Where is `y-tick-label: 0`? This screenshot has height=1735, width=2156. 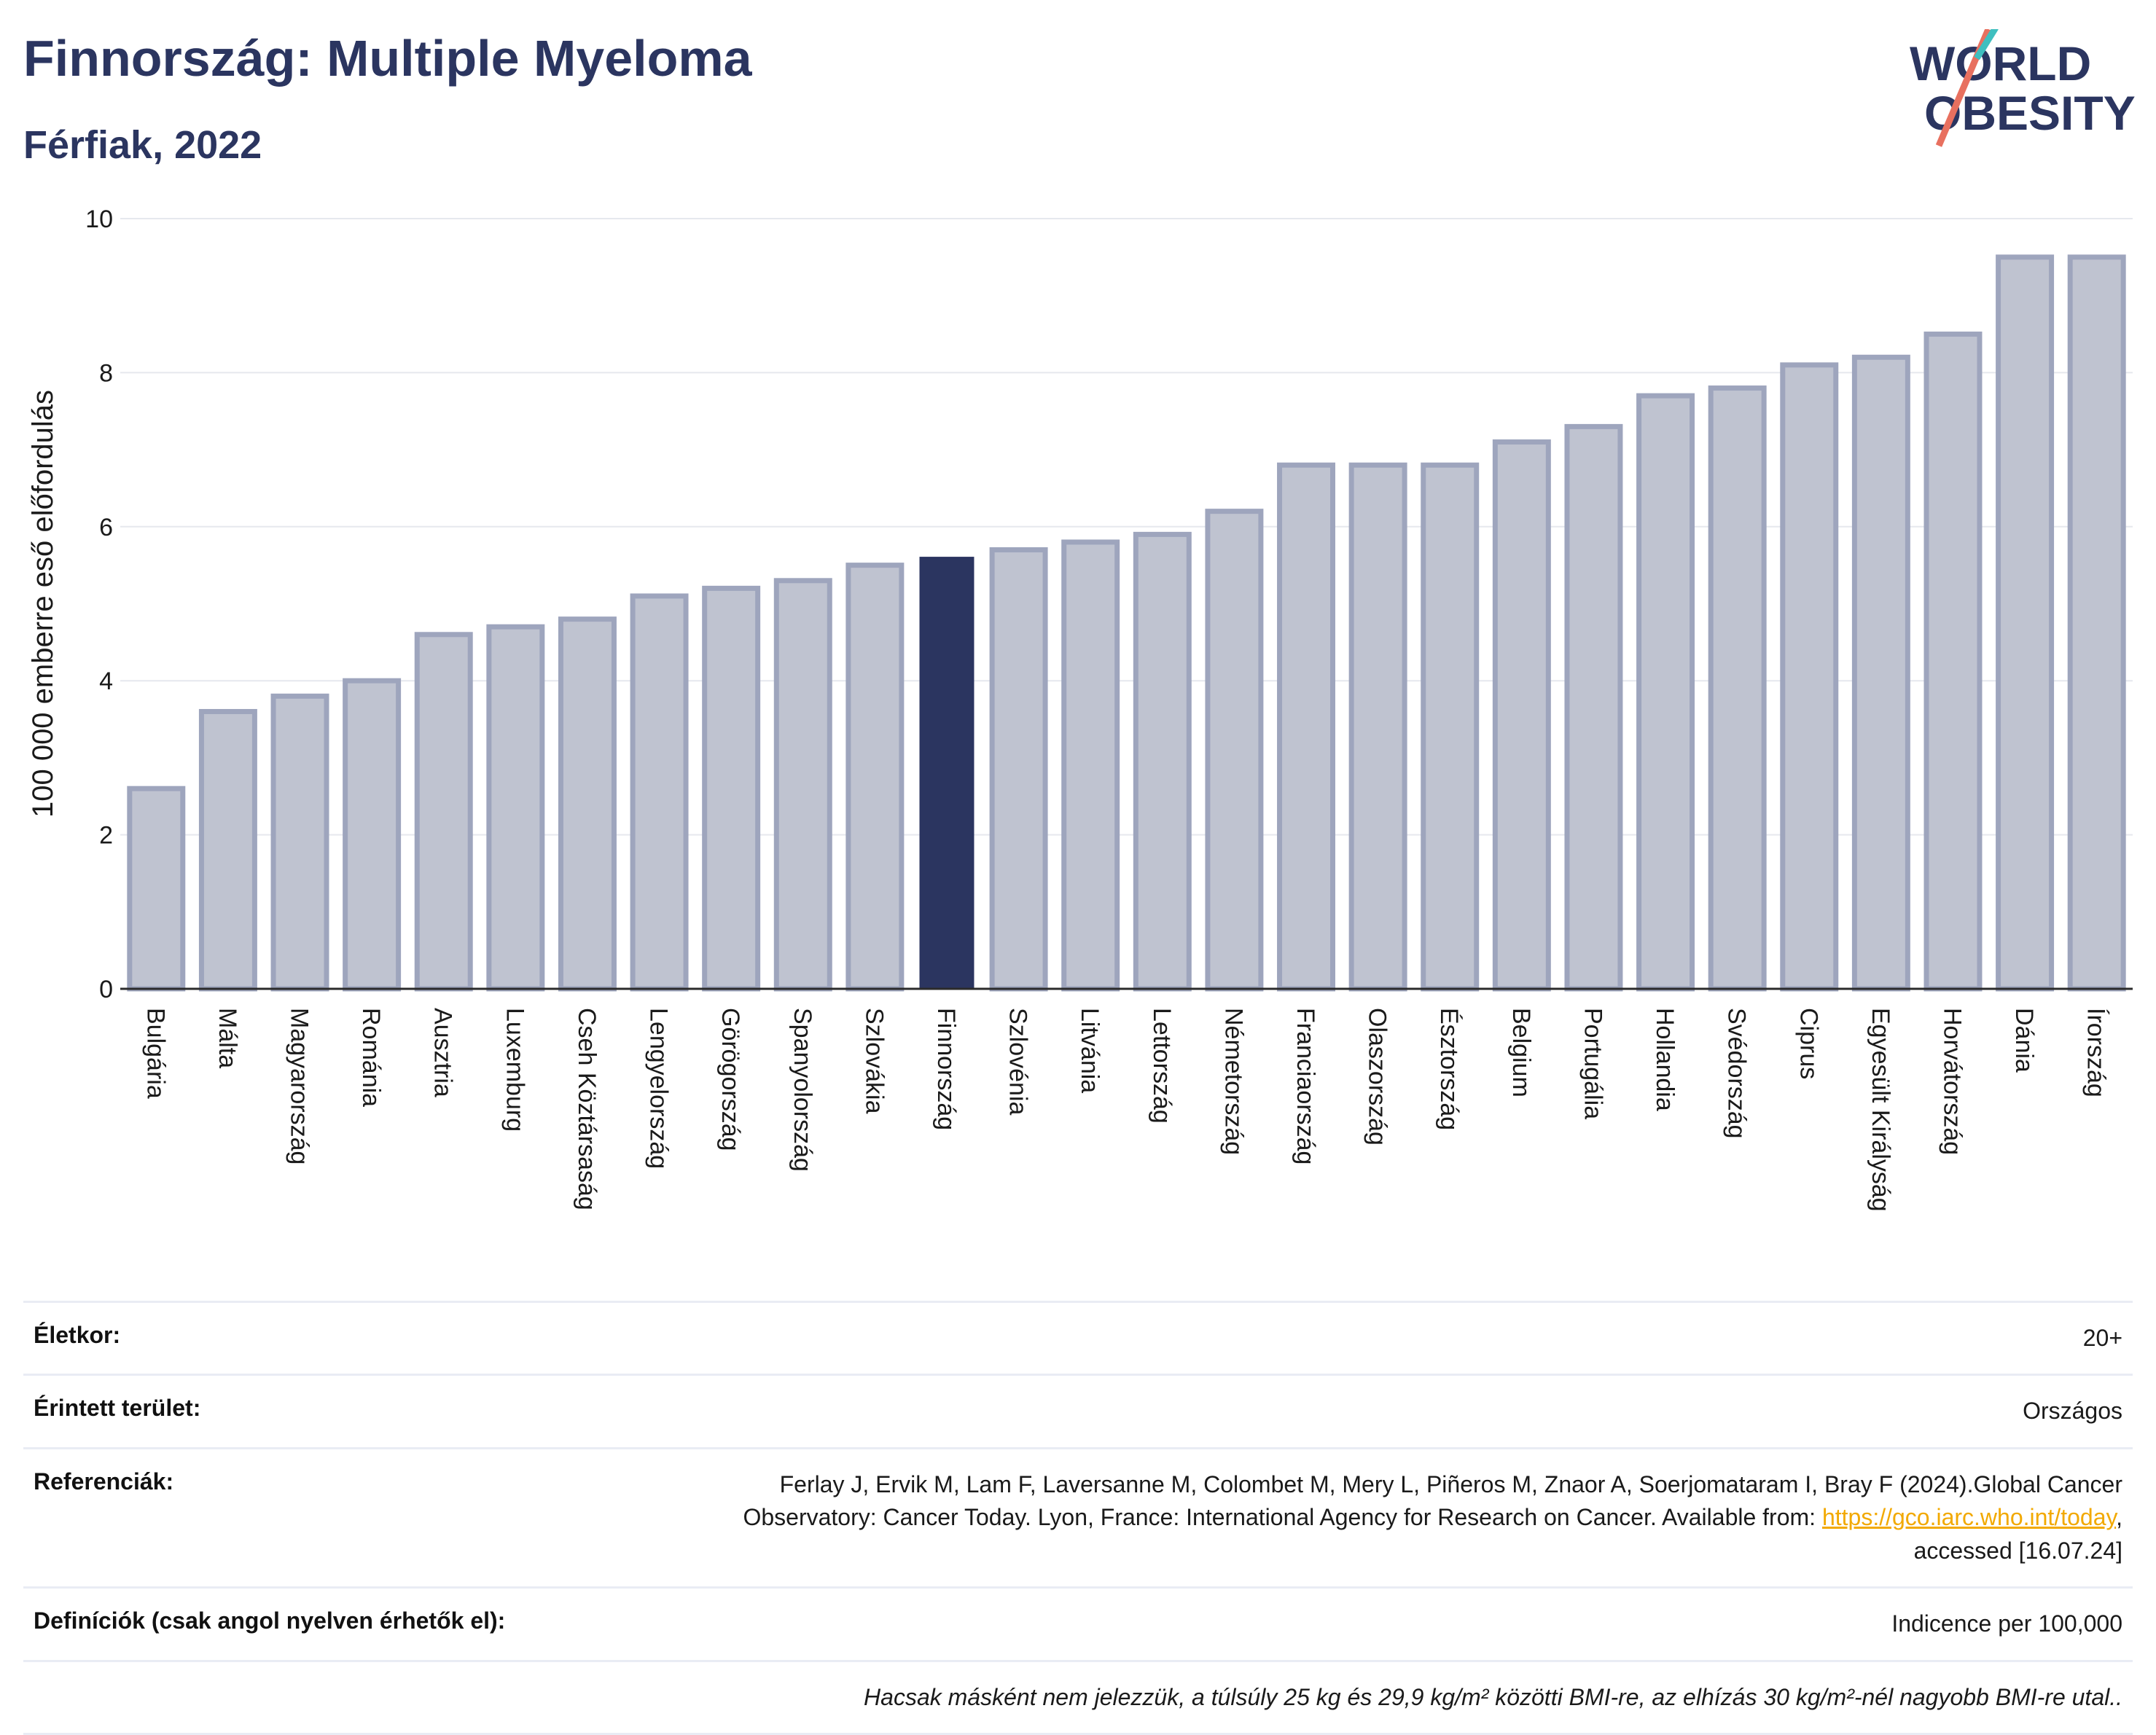 y-tick-label: 0 is located at coordinates (106, 989).